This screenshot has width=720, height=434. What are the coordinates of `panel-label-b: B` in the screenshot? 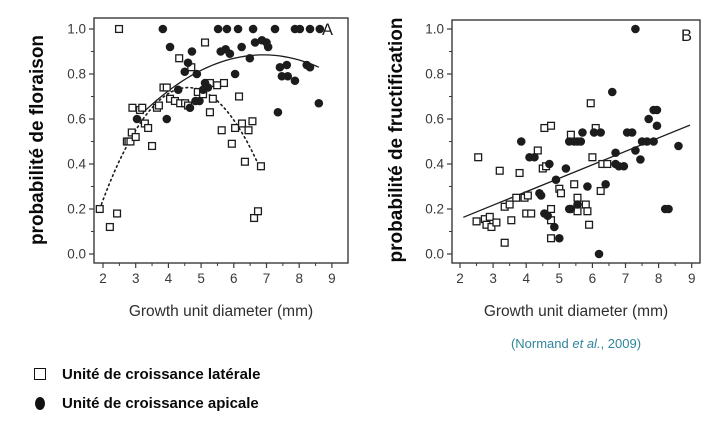 It's located at (687, 36).